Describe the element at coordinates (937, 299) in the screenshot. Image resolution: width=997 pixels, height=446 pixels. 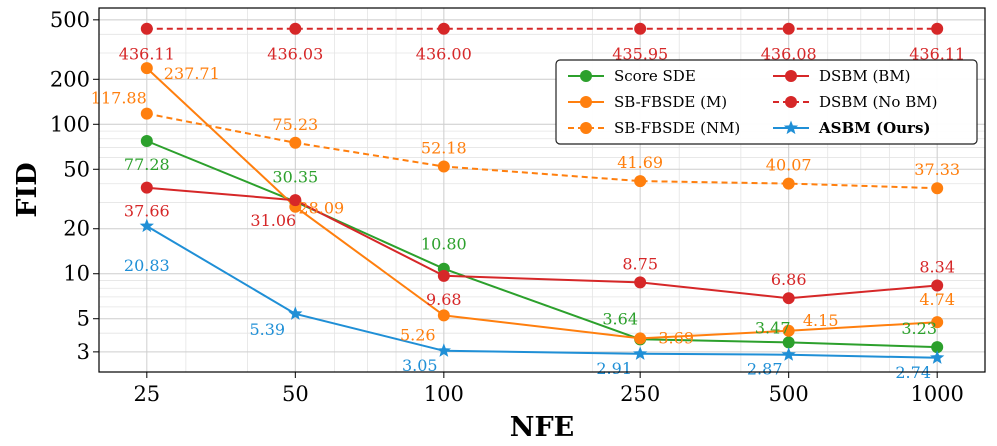
I see `data-label: 4.74` at that location.